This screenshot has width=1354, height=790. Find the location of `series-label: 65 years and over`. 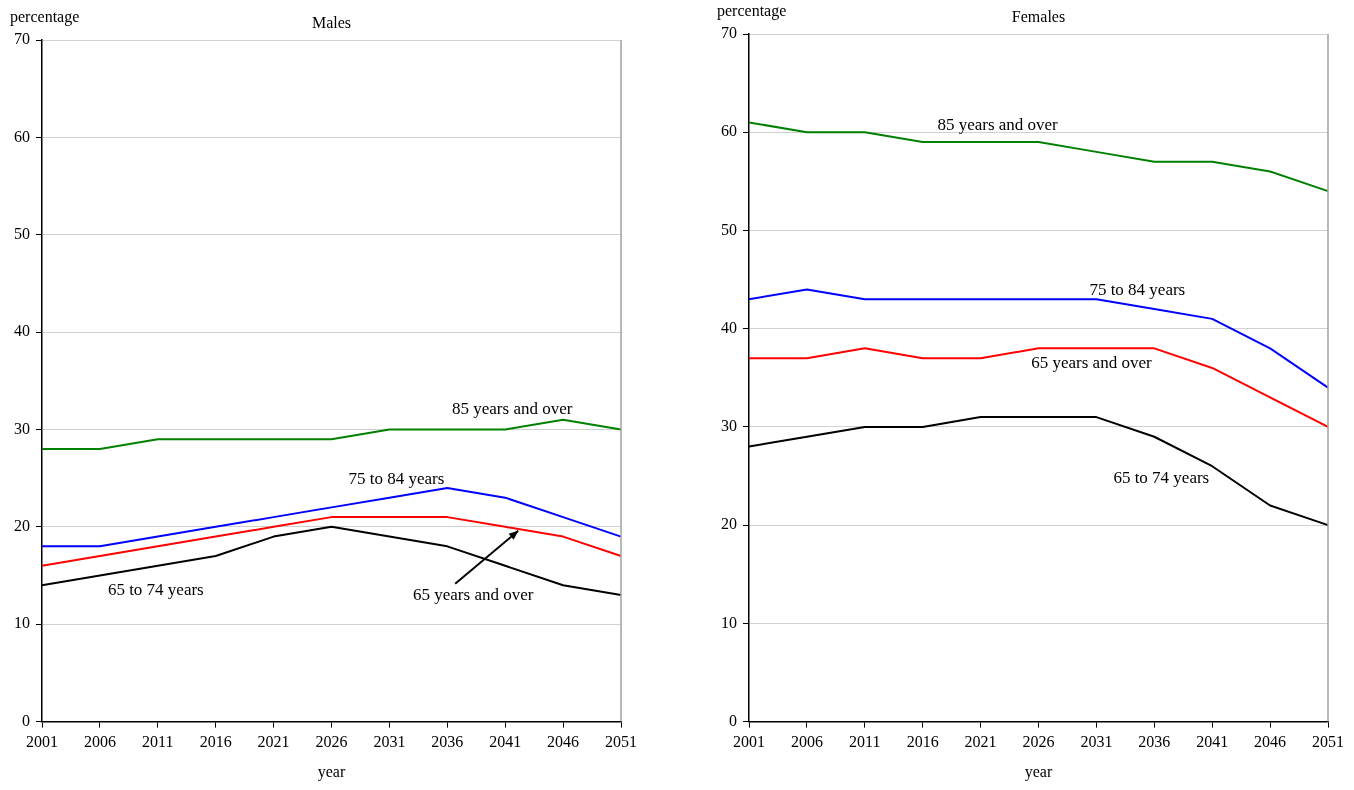

series-label: 65 years and over is located at coordinates (1091, 362).